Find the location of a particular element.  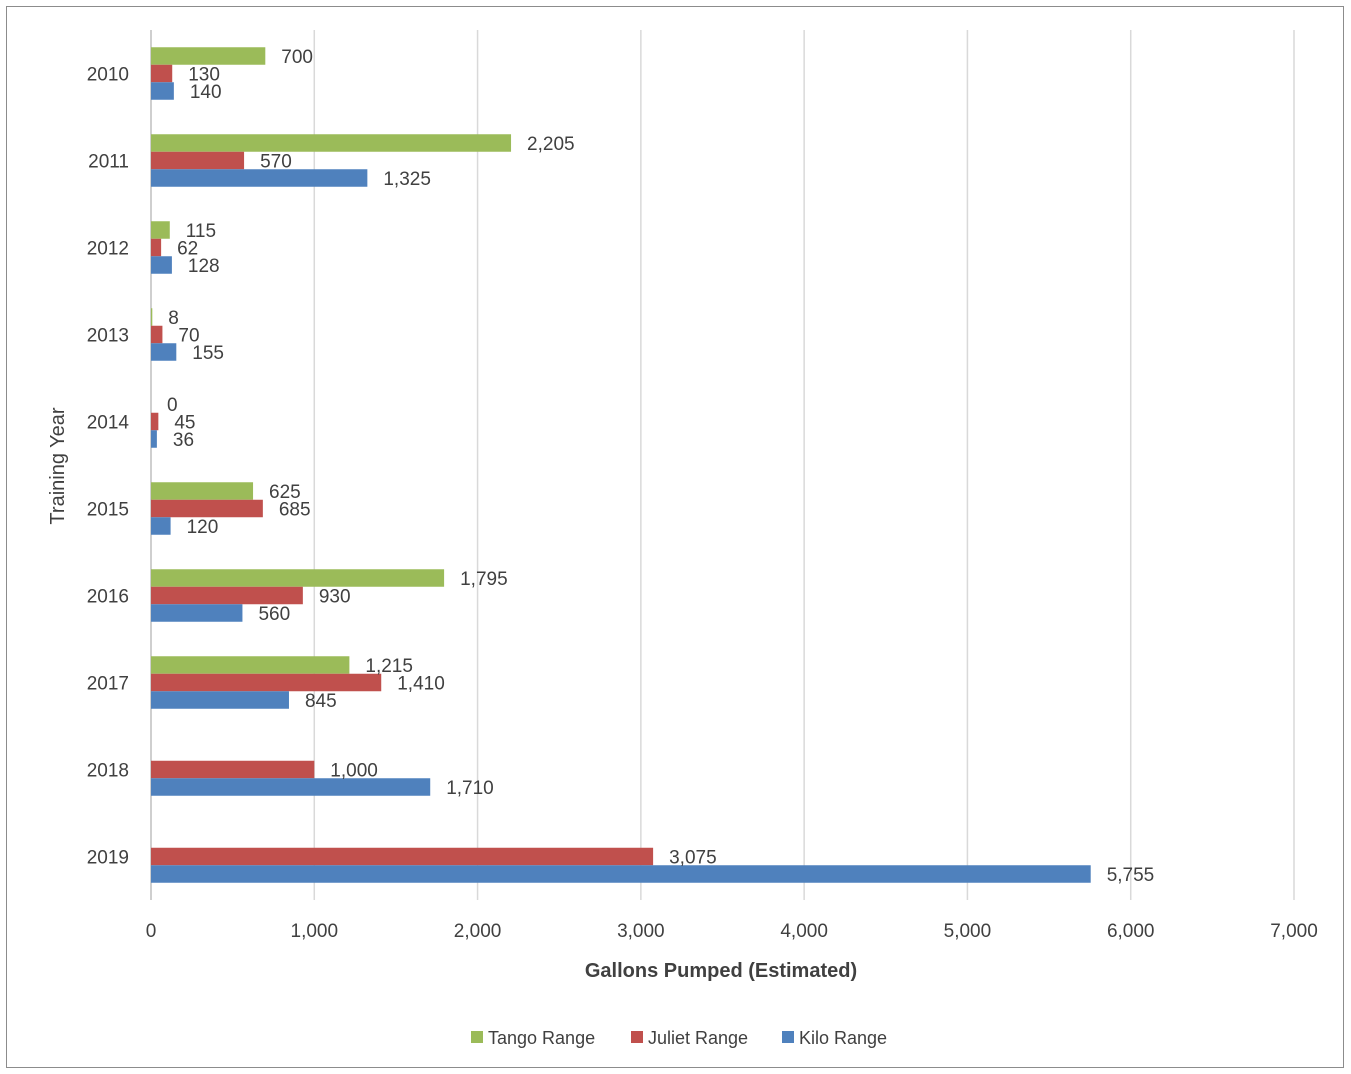

x-tick-label: 7,000 is located at coordinates (1294, 931).